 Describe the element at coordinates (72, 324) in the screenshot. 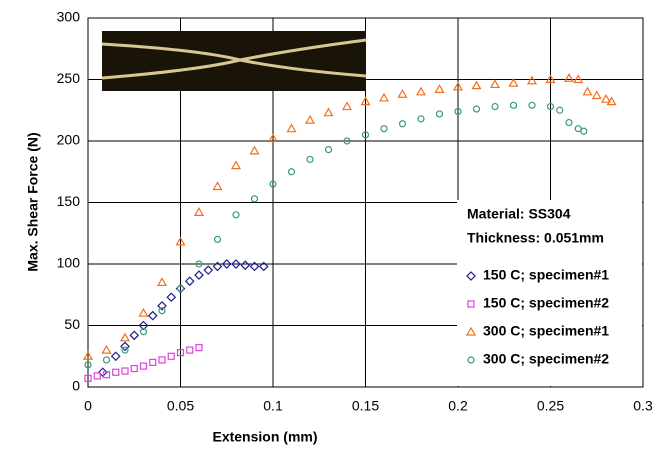

I see `y-tick-label: 50` at that location.